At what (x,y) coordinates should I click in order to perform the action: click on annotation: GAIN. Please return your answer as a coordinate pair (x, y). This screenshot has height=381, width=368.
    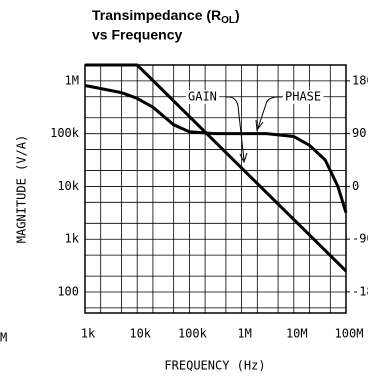
    Looking at the image, I should click on (202, 97).